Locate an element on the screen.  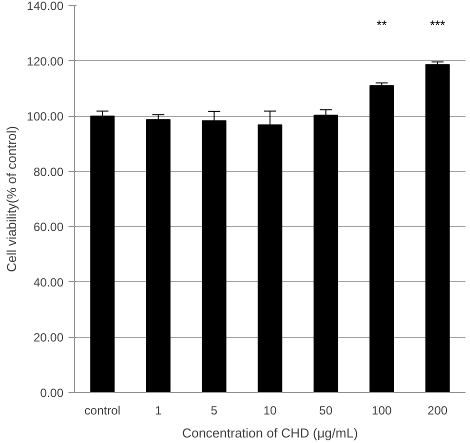
y-tick-label: 40.00 is located at coordinates (48, 282).